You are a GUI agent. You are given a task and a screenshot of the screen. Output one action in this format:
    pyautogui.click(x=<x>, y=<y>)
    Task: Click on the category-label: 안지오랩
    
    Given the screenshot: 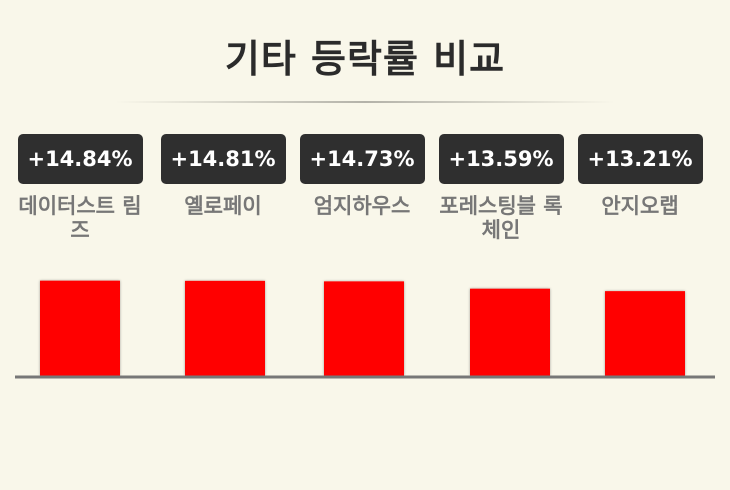 What is the action you would take?
    pyautogui.click(x=640, y=206)
    